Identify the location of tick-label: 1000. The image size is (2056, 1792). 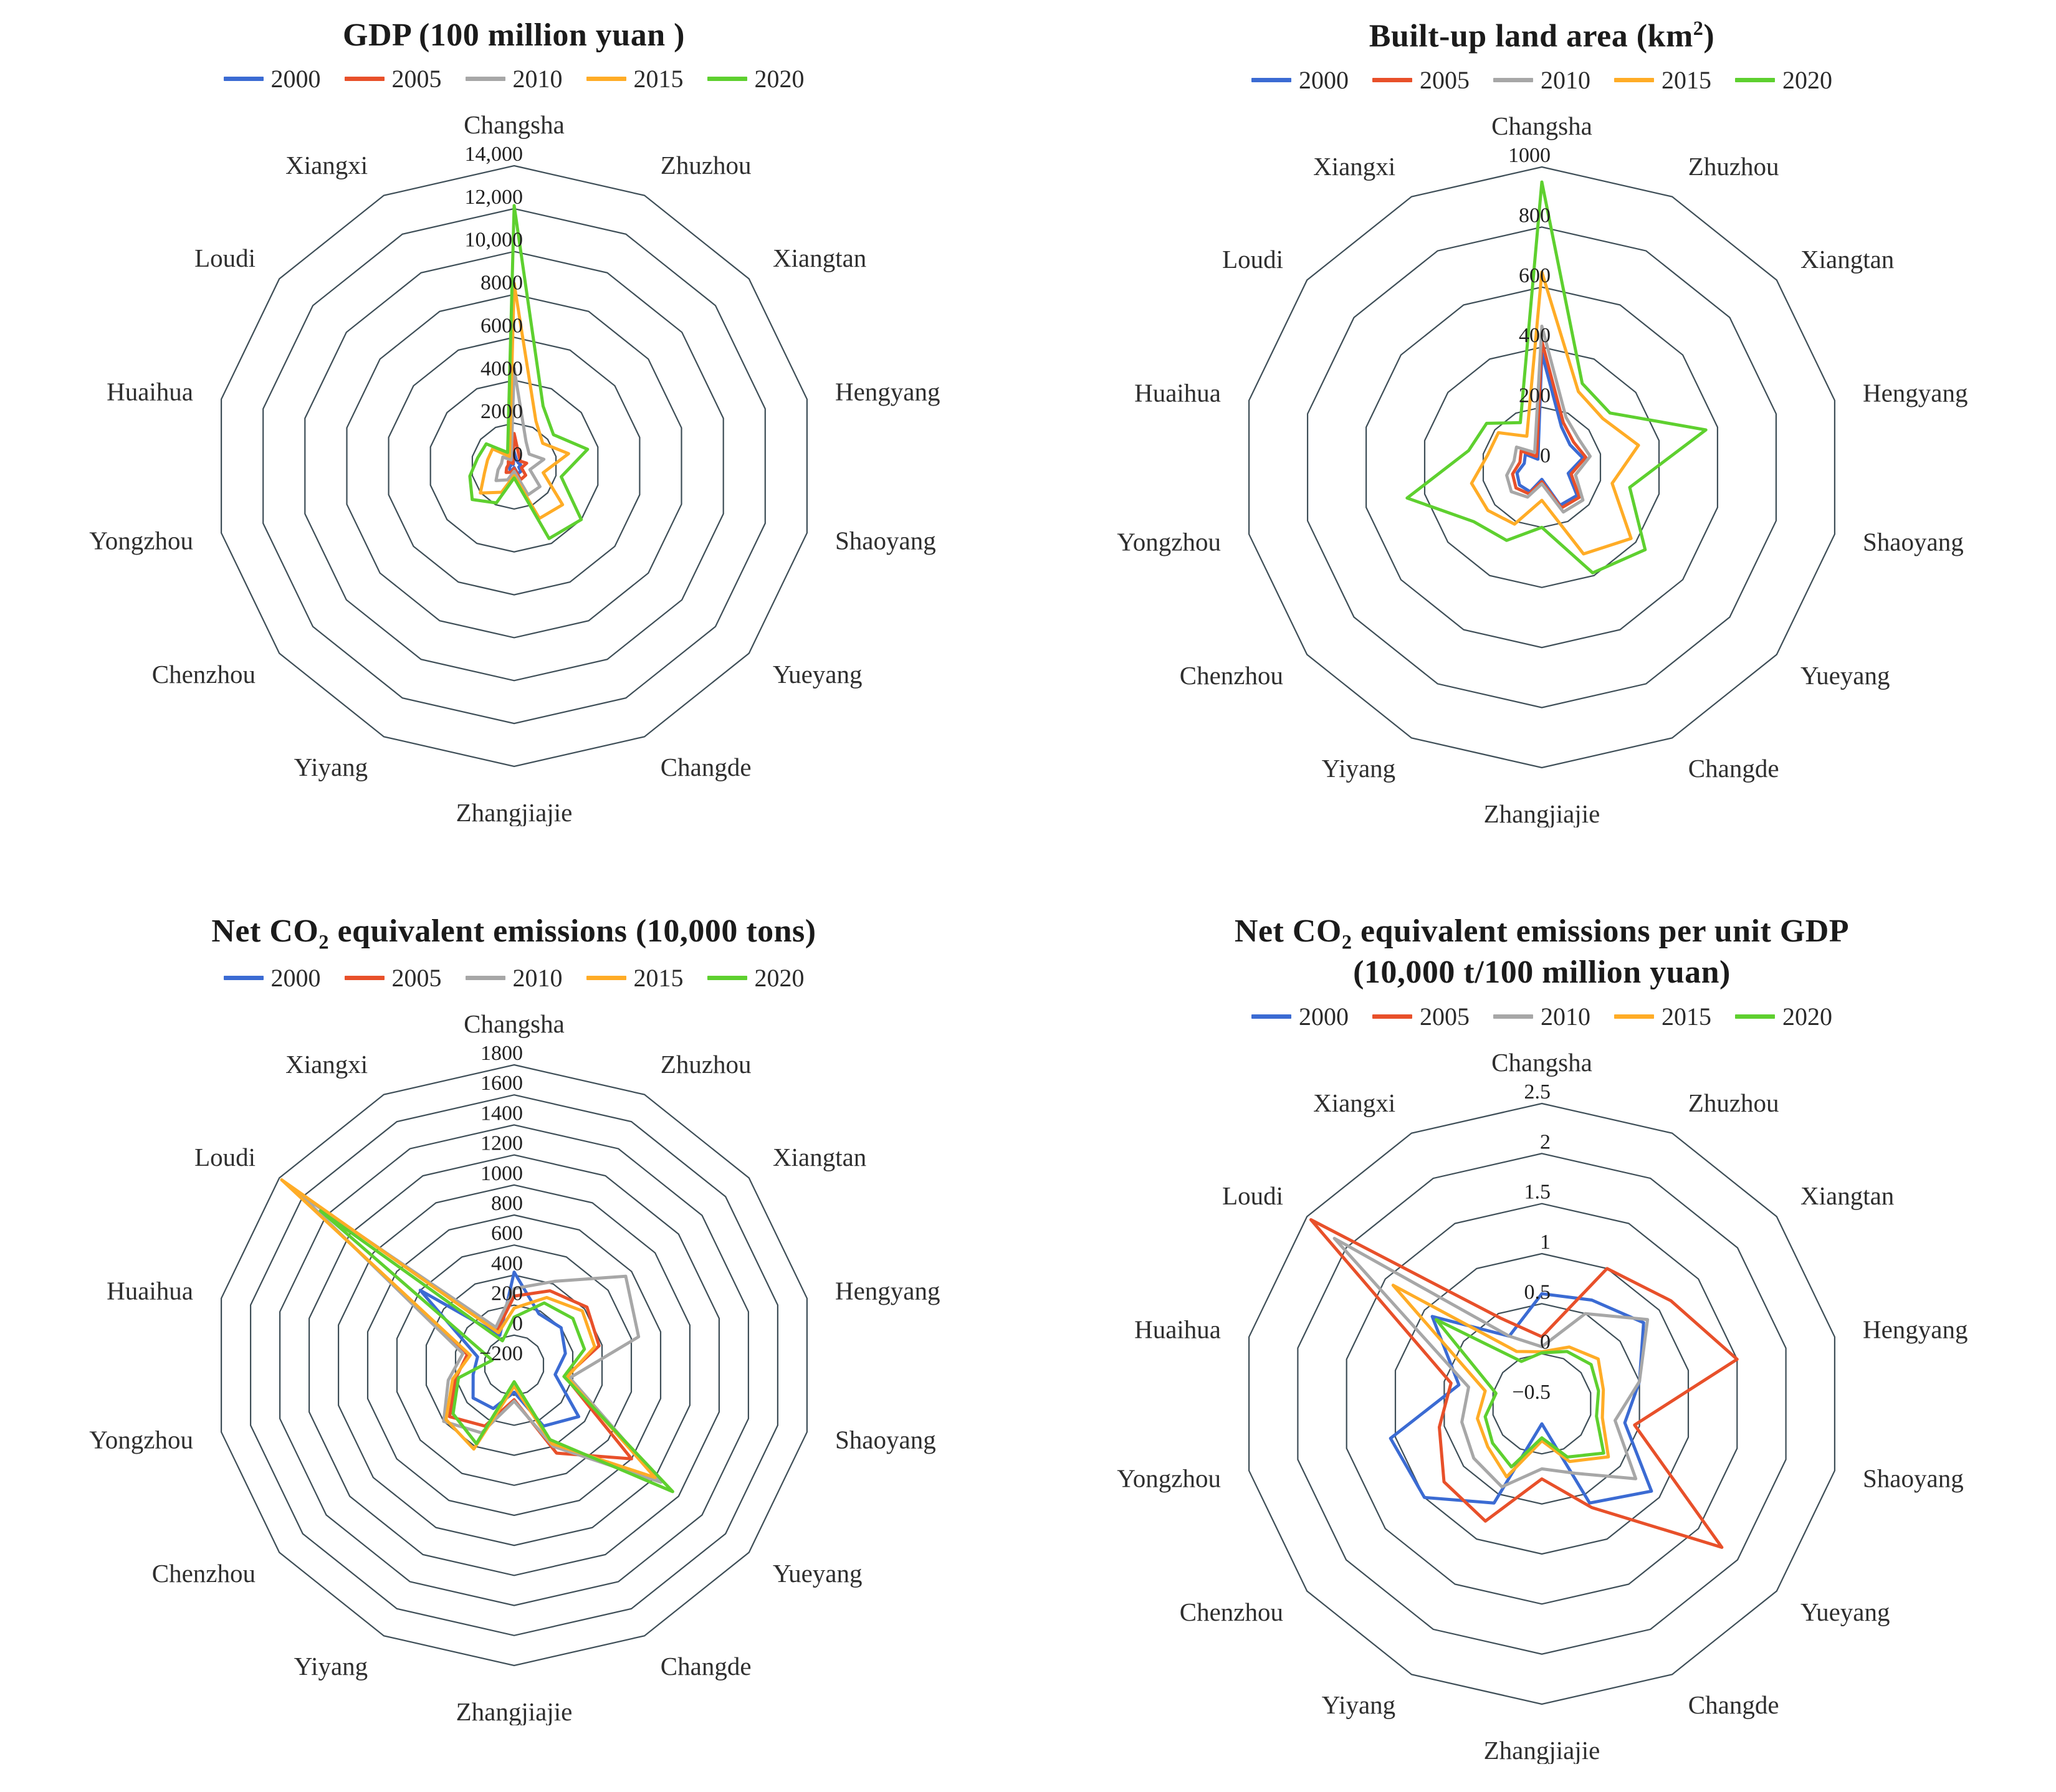
(502, 1173).